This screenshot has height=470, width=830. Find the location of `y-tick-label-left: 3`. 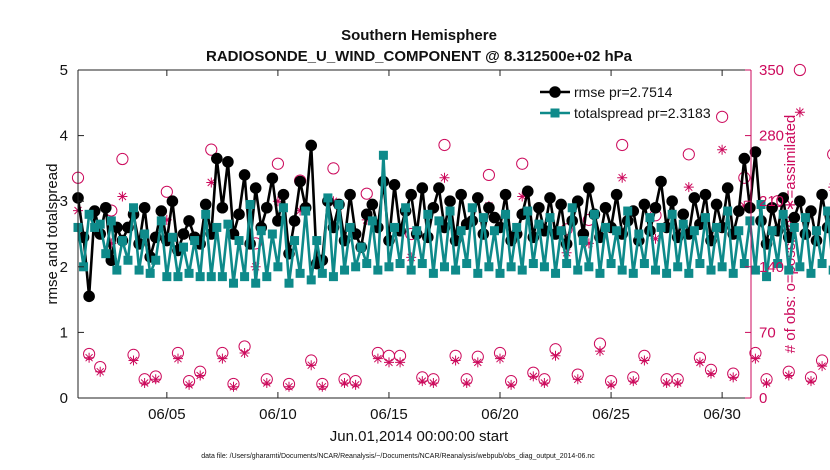

y-tick-label-left: 3 is located at coordinates (64, 201).